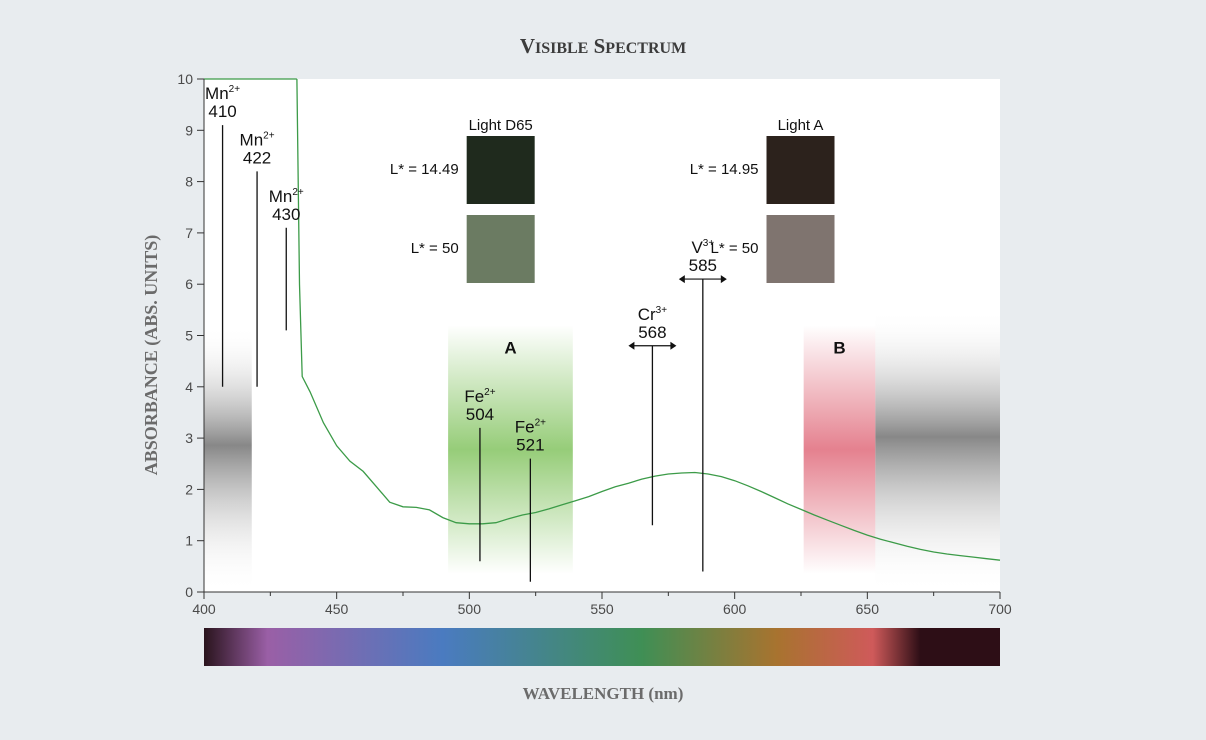 This screenshot has height=740, width=1206. What do you see at coordinates (703, 265) in the screenshot?
I see `annotation-wavelength-label: 585` at bounding box center [703, 265].